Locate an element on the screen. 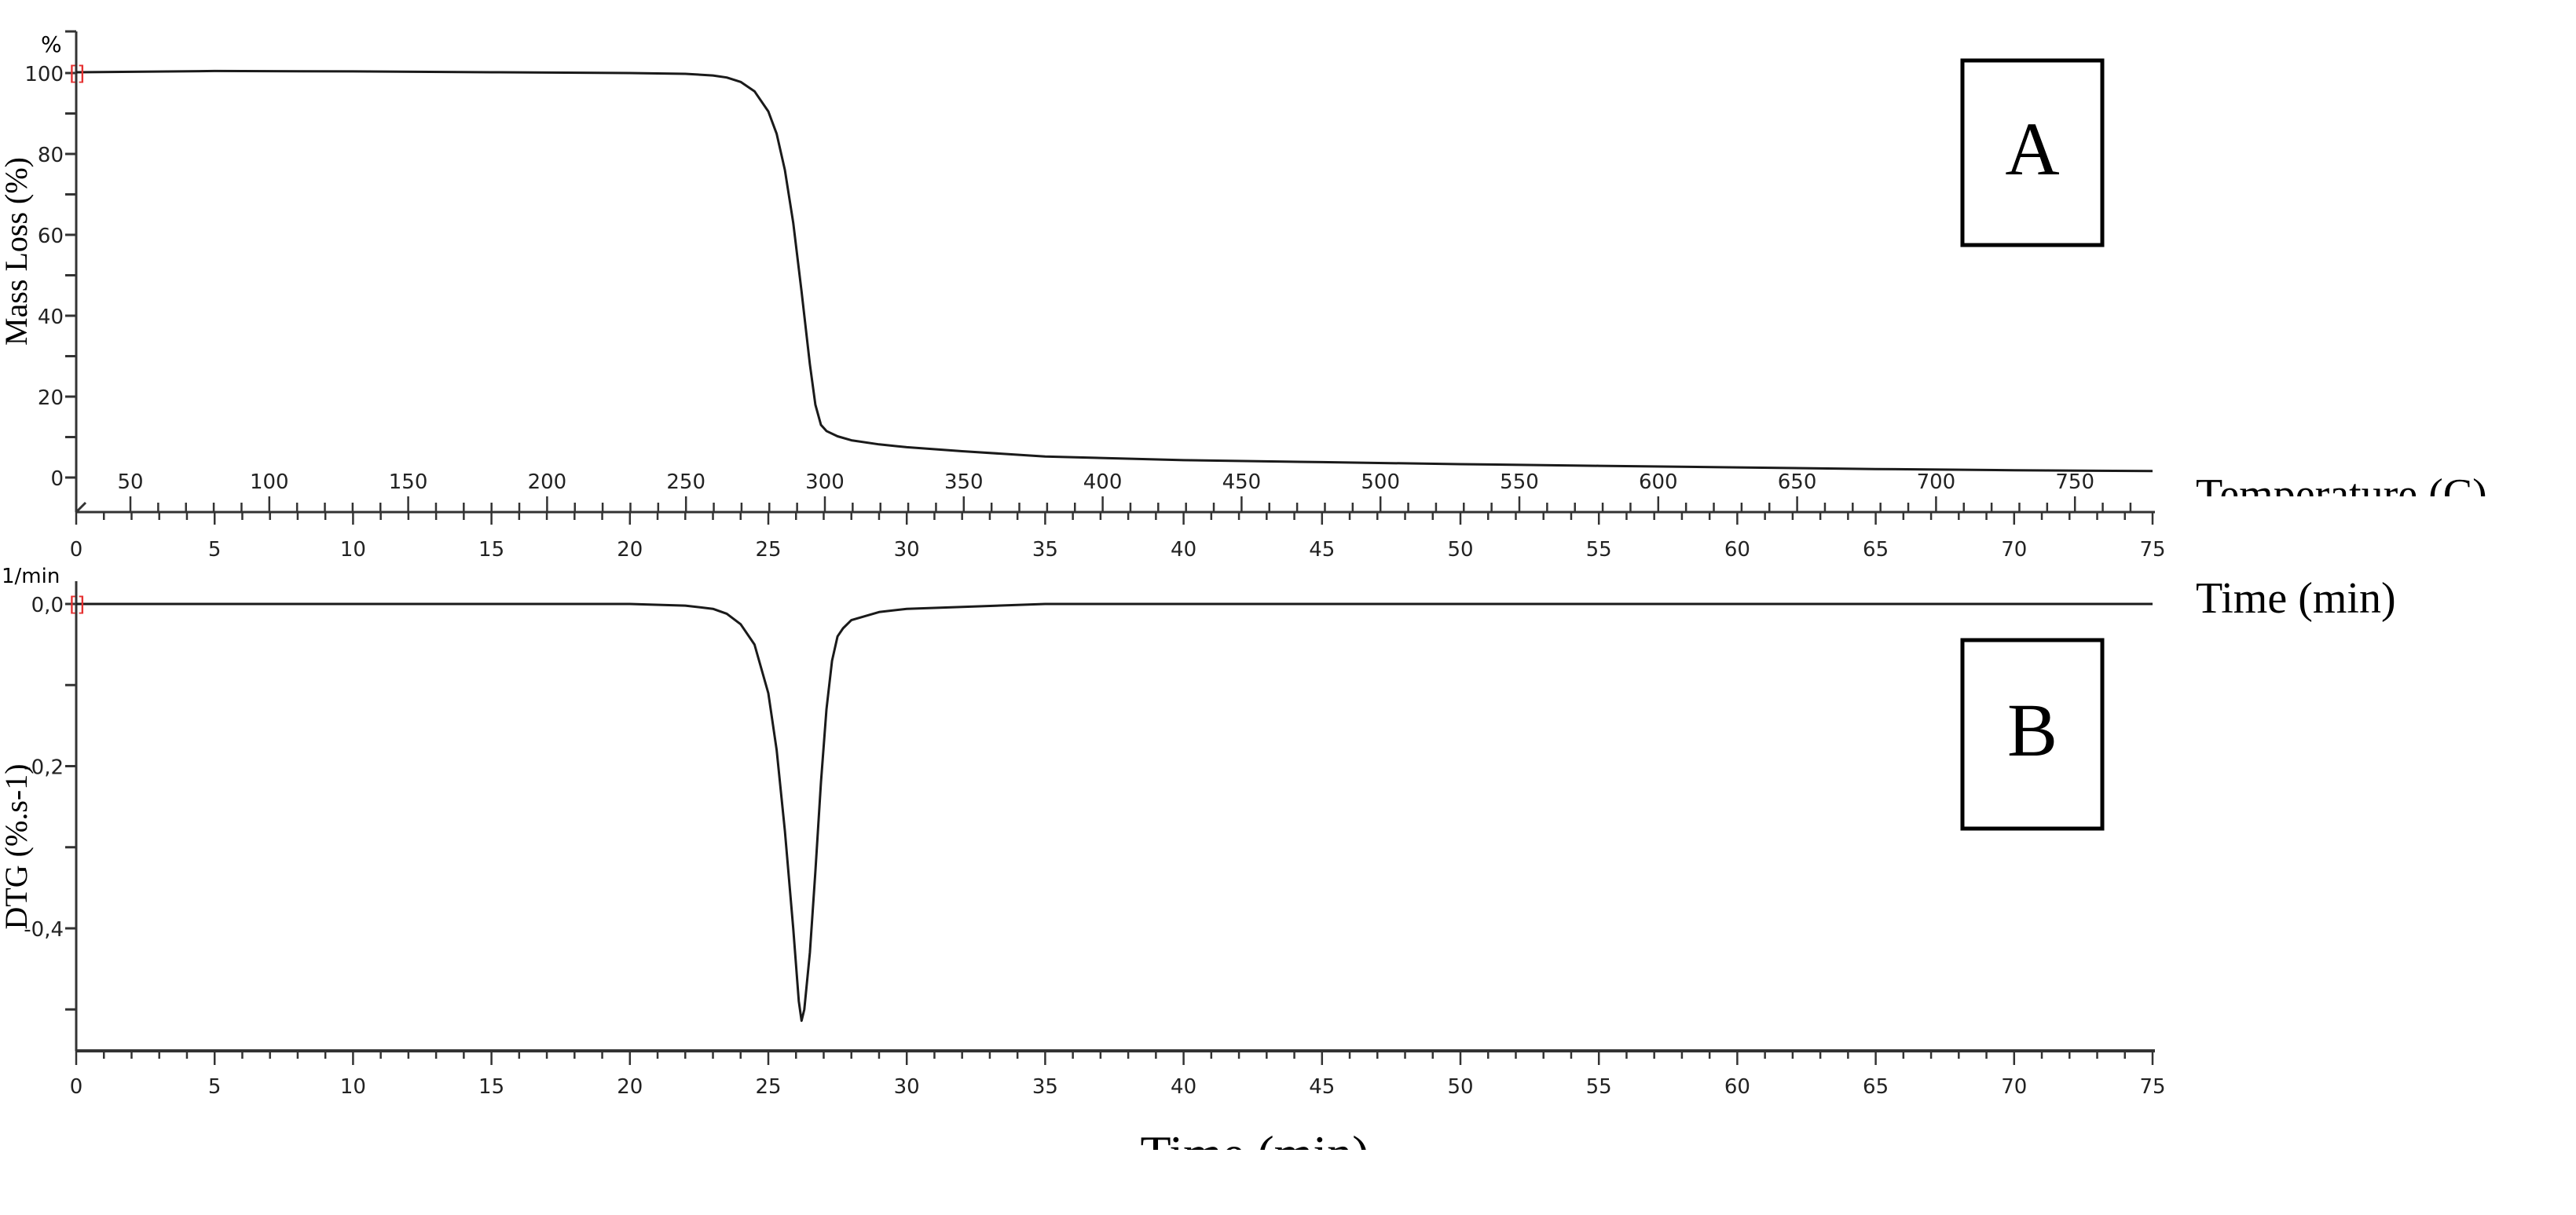  temperature-tick-label: 600 is located at coordinates (1658, 482).